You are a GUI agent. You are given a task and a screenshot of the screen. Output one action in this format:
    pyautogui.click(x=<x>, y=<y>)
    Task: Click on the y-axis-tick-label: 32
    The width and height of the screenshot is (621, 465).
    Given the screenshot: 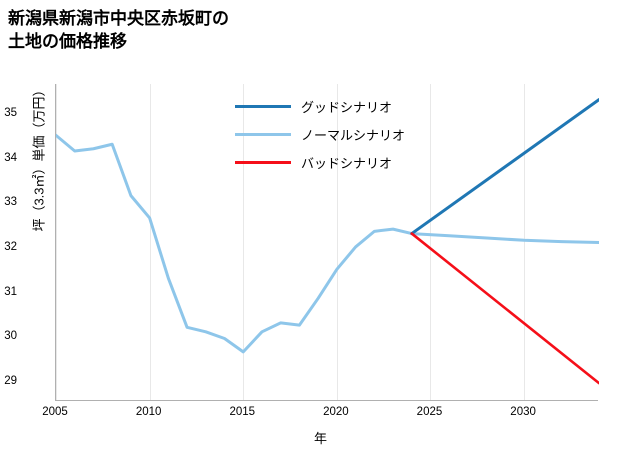 What is the action you would take?
    pyautogui.click(x=10, y=246)
    